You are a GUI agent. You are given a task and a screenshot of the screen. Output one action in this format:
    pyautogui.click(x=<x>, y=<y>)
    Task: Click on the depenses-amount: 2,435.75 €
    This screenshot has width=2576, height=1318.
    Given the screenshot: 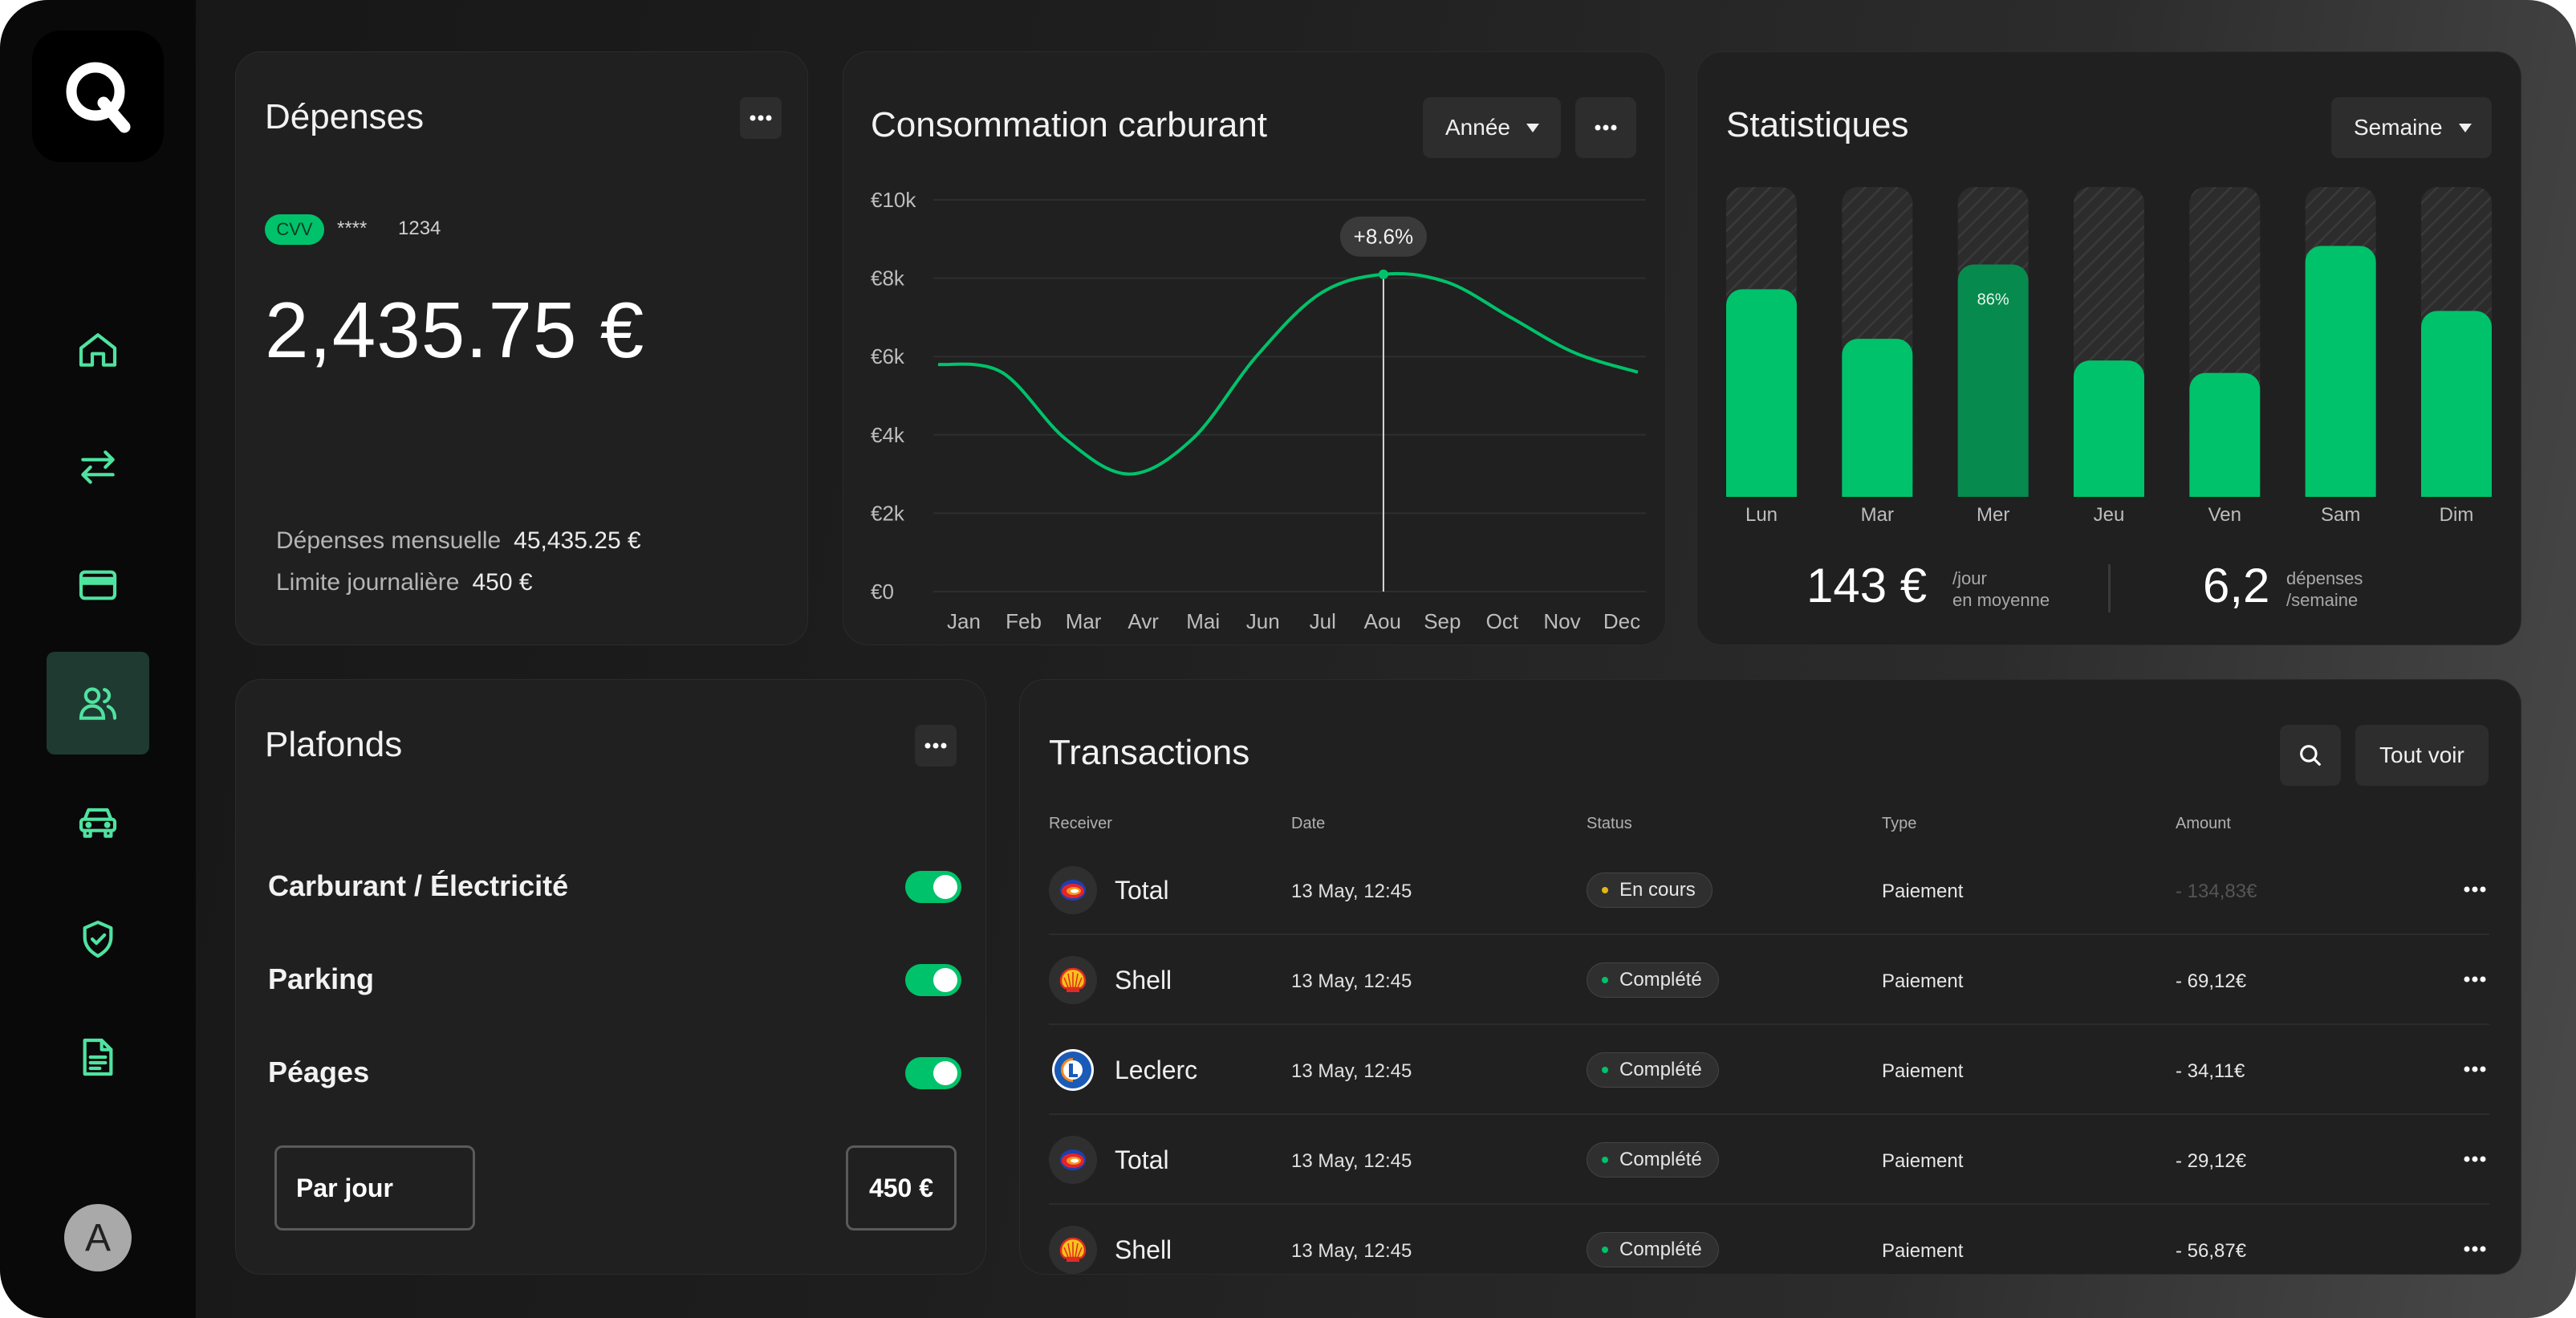 What is the action you would take?
    pyautogui.click(x=455, y=330)
    